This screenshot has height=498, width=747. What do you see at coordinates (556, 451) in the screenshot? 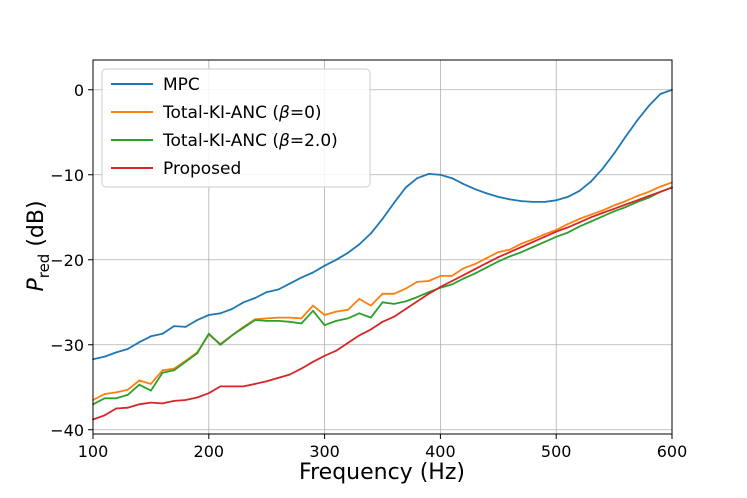
I see `x-tick-label: 500` at bounding box center [556, 451].